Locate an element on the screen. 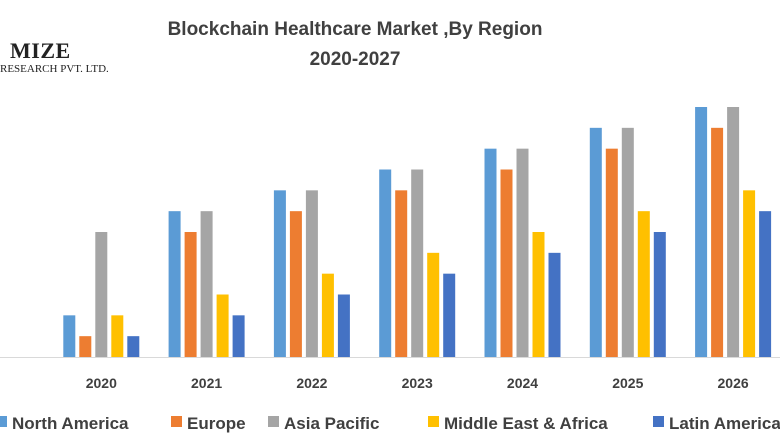 This screenshot has height=440, width=780. legend-label: Asia Pacific is located at coordinates (331, 423).